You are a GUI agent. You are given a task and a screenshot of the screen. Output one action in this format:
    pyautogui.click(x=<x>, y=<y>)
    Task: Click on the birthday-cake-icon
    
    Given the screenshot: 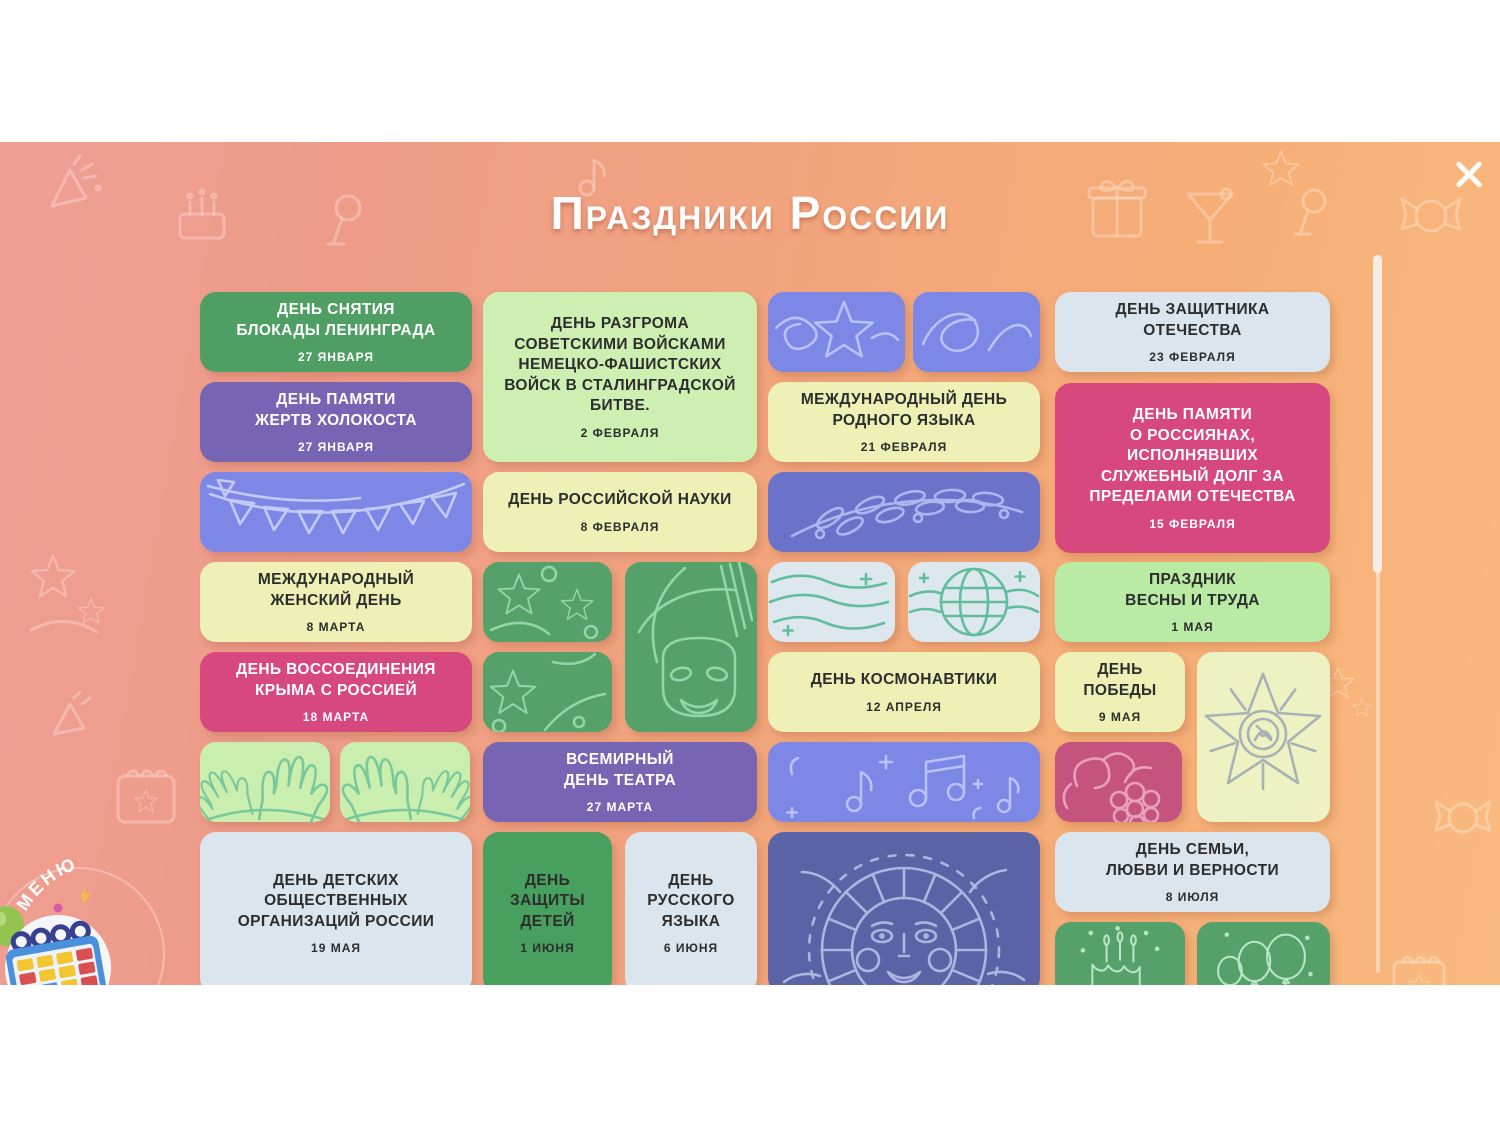 What is the action you would take?
    pyautogui.click(x=1120, y=955)
    